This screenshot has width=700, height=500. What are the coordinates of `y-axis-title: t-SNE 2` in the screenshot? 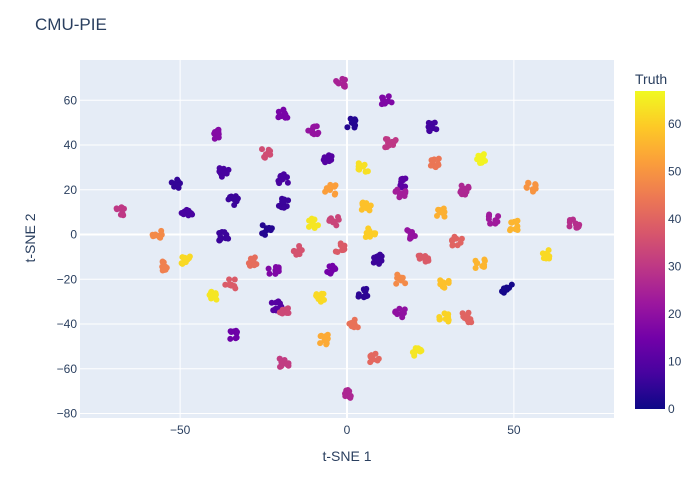 It's located at (30, 237).